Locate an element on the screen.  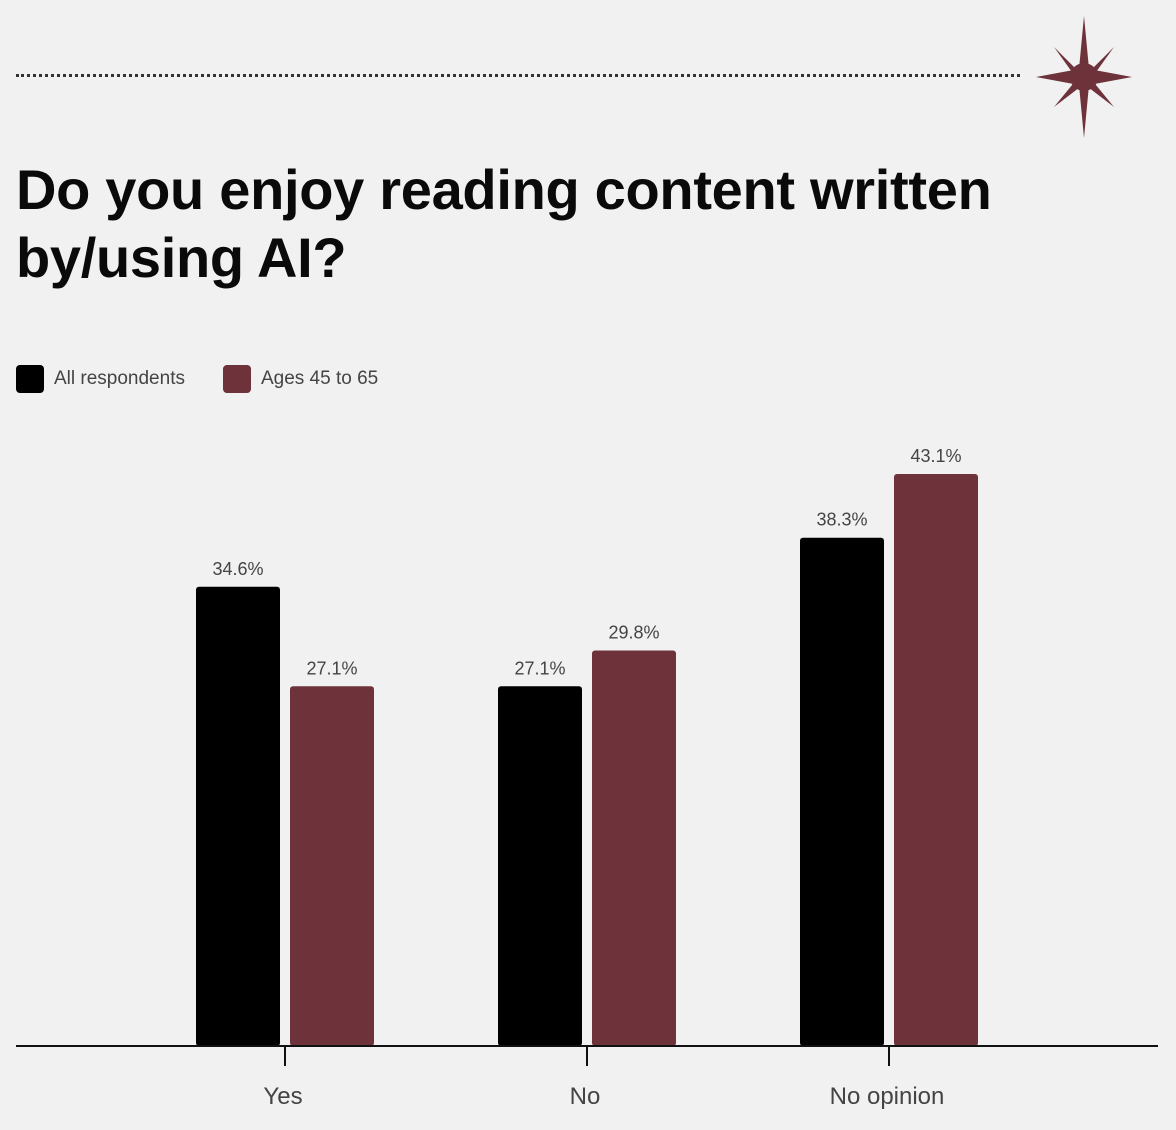
x-tick-label: Yes is located at coordinates (282, 1096).